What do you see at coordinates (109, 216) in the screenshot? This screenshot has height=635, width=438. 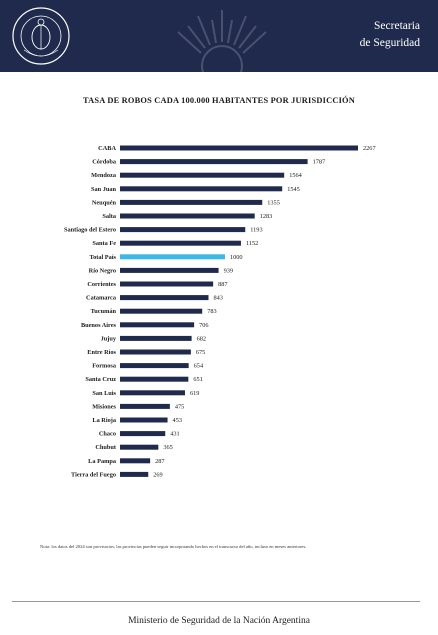 I see `category-label: Salta` at bounding box center [109, 216].